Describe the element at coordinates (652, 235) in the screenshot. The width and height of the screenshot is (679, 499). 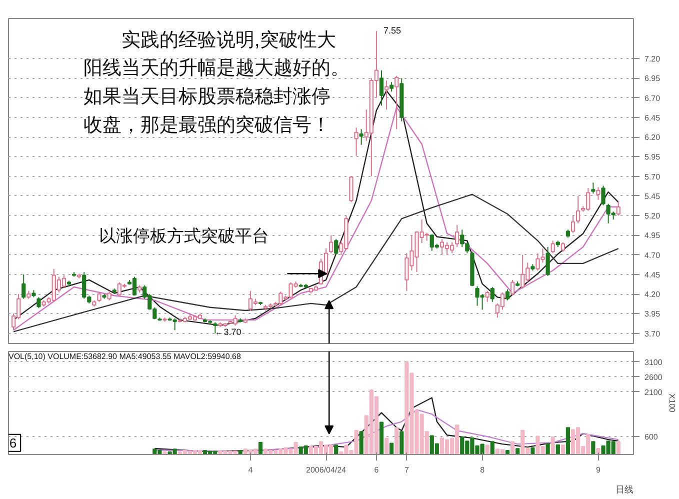
I see `y-tick-label: 4.95` at that location.